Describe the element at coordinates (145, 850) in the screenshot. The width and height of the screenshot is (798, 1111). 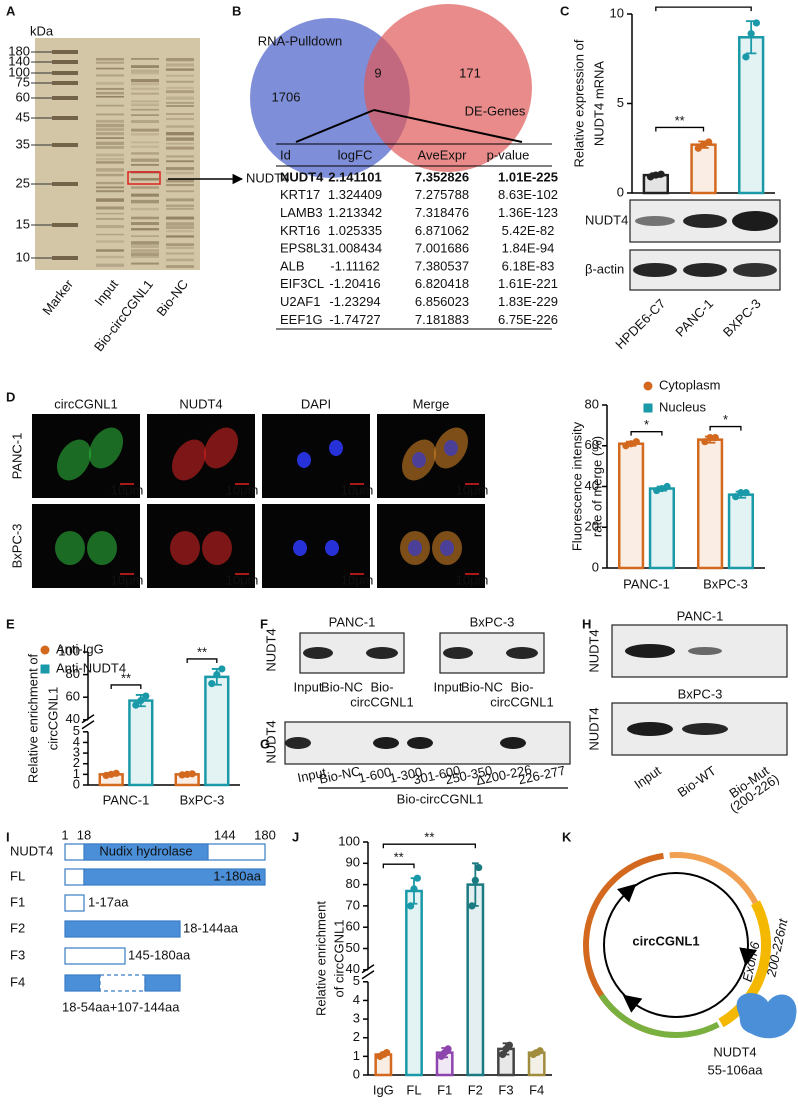
I see `domain-text: Nudix hydrolase` at that location.